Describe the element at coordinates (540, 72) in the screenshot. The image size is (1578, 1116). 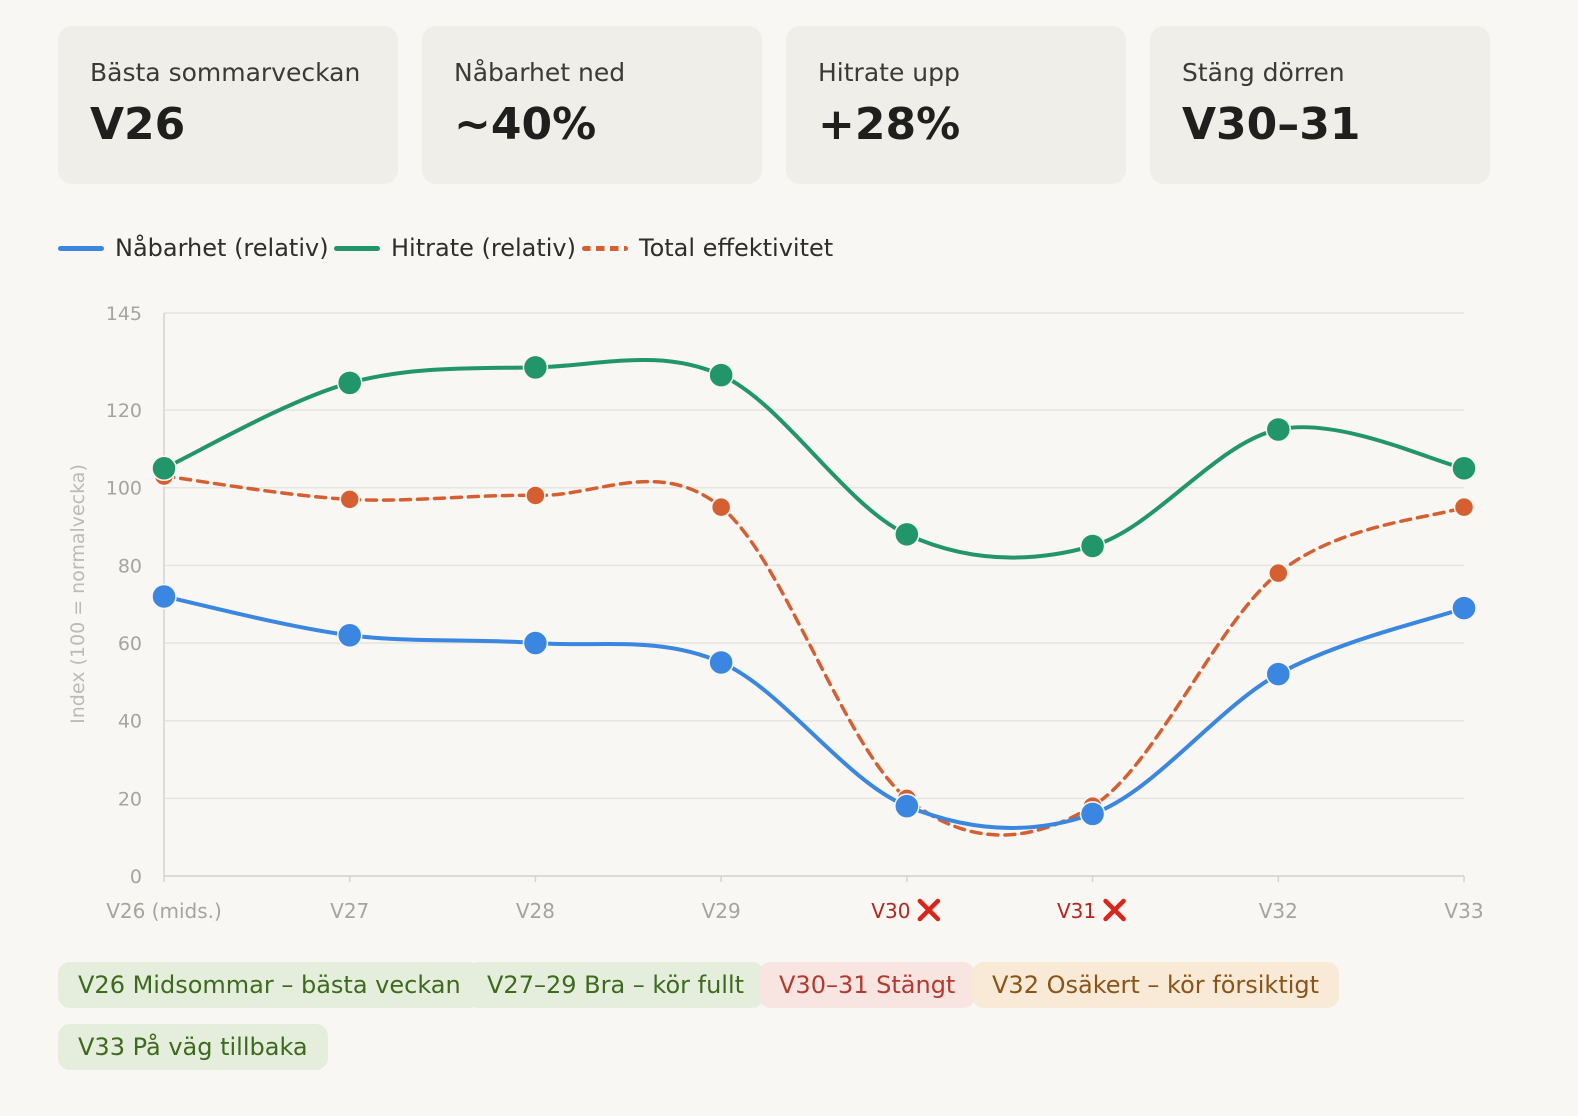
I see `kpi-label: Nåbarhet ned` at that location.